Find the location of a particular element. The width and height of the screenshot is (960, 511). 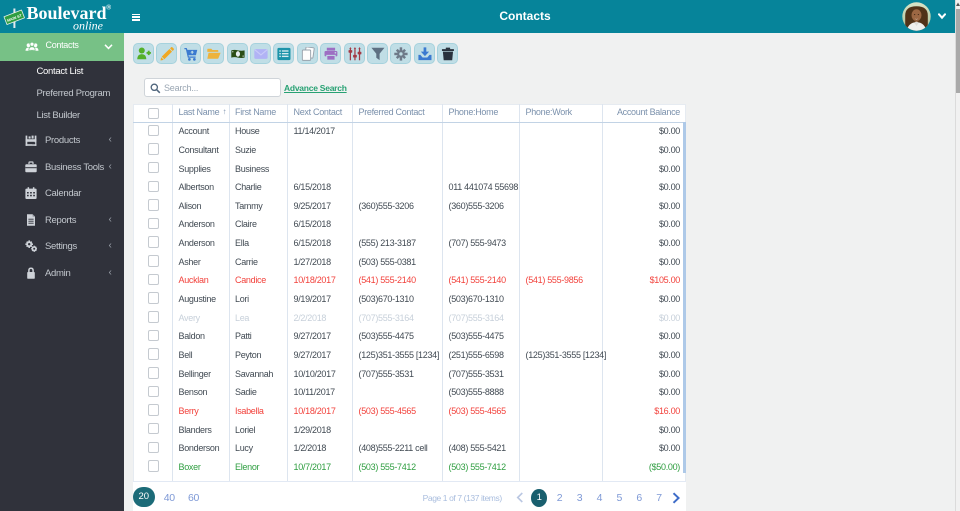

svg-text: online is located at coordinates (88, 26).